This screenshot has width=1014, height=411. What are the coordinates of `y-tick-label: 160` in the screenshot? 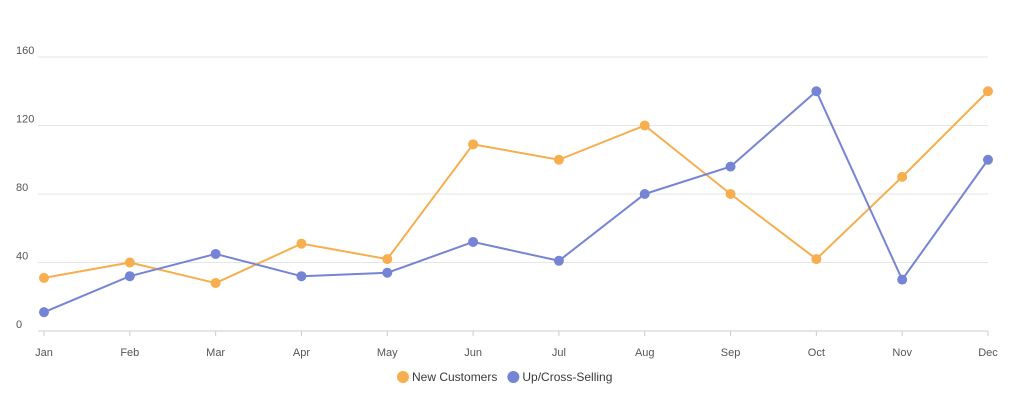 It's located at (25, 51).